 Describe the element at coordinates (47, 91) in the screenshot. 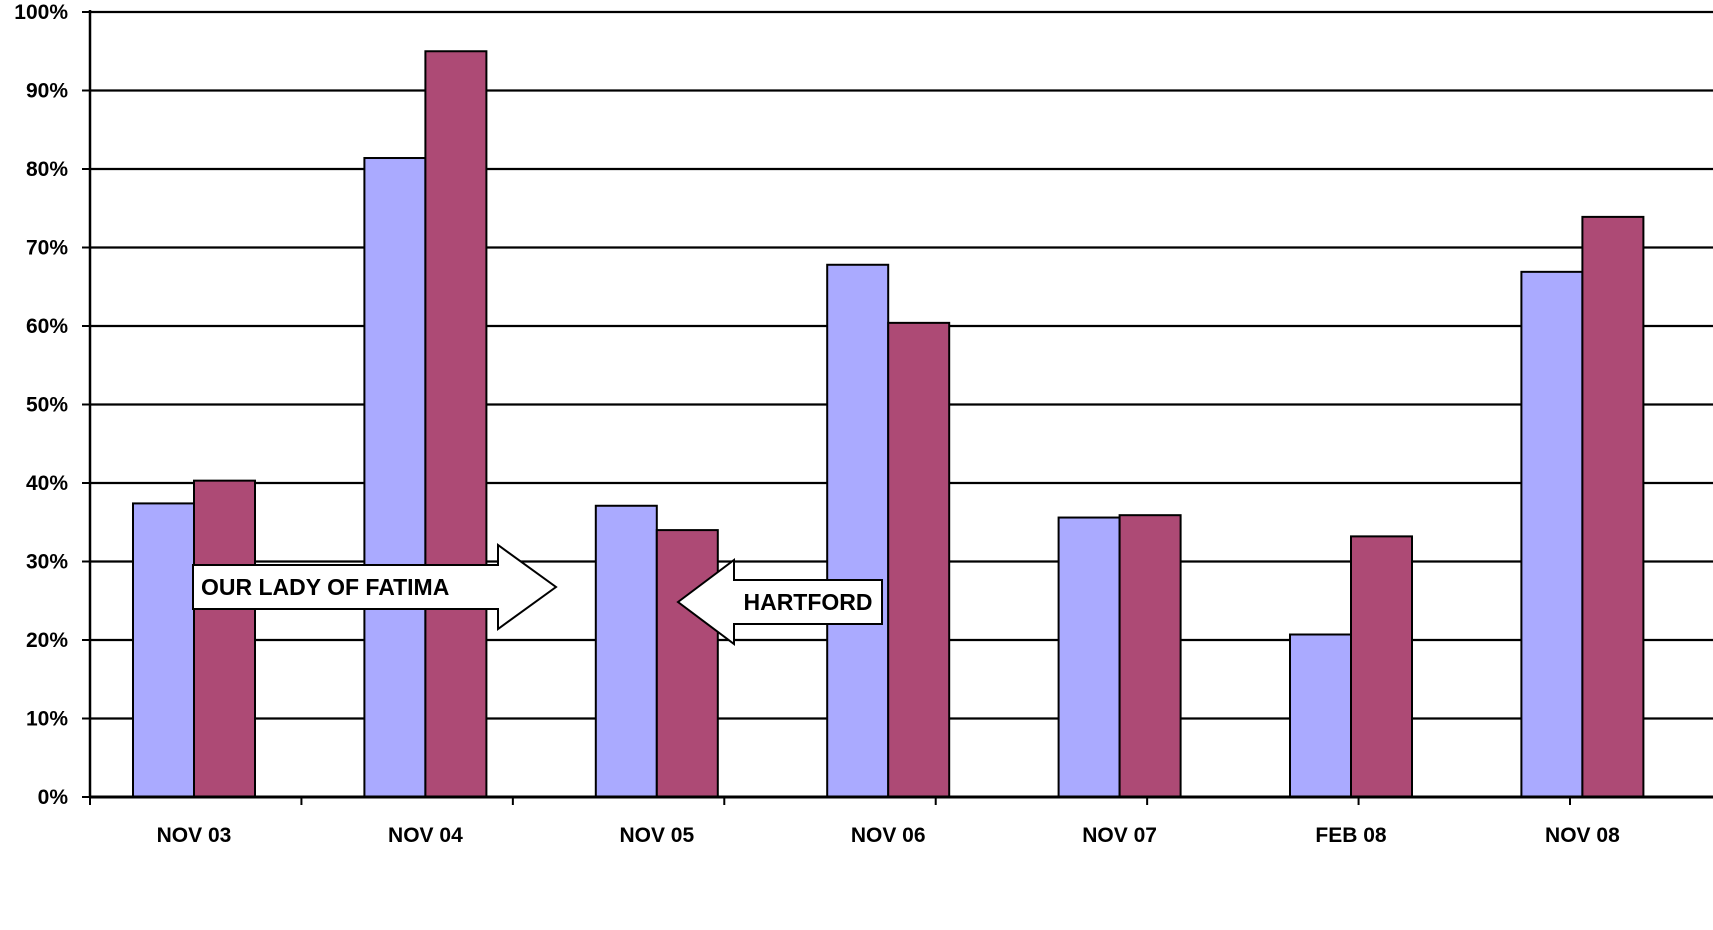

I see `y-tick-label: 90%` at that location.